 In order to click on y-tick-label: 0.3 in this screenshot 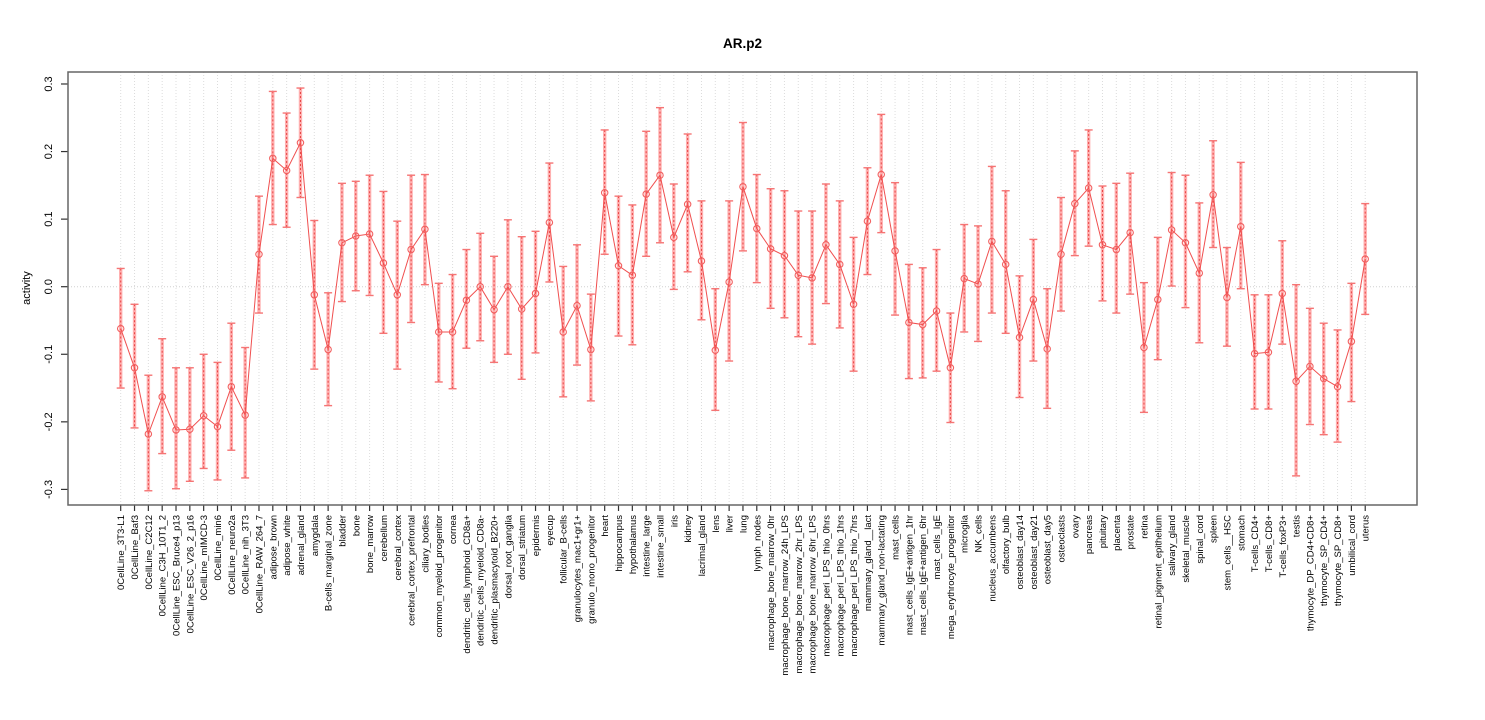, I will do `click(49, 83)`.